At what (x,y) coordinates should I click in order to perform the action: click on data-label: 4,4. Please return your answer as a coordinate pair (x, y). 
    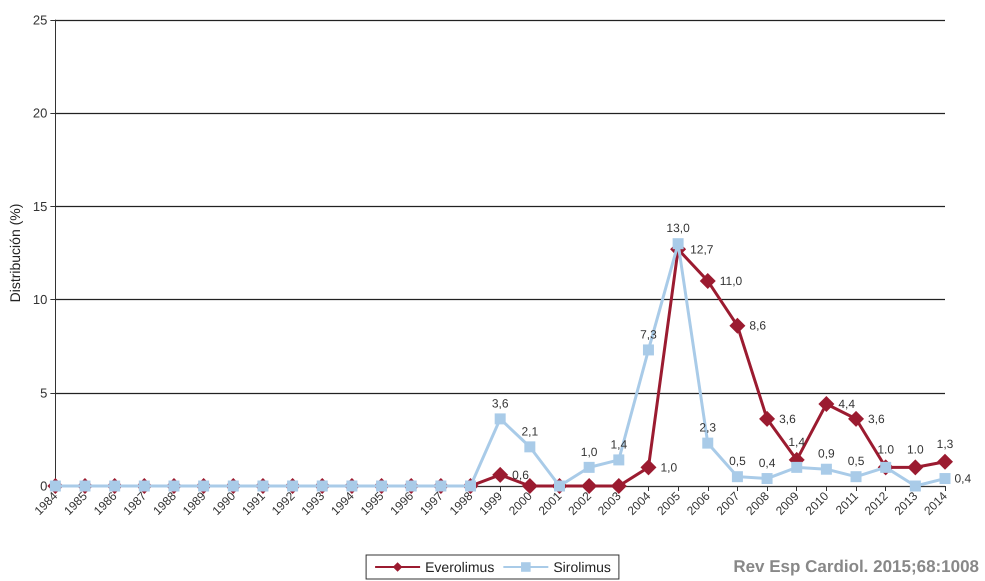
    Looking at the image, I should click on (847, 403).